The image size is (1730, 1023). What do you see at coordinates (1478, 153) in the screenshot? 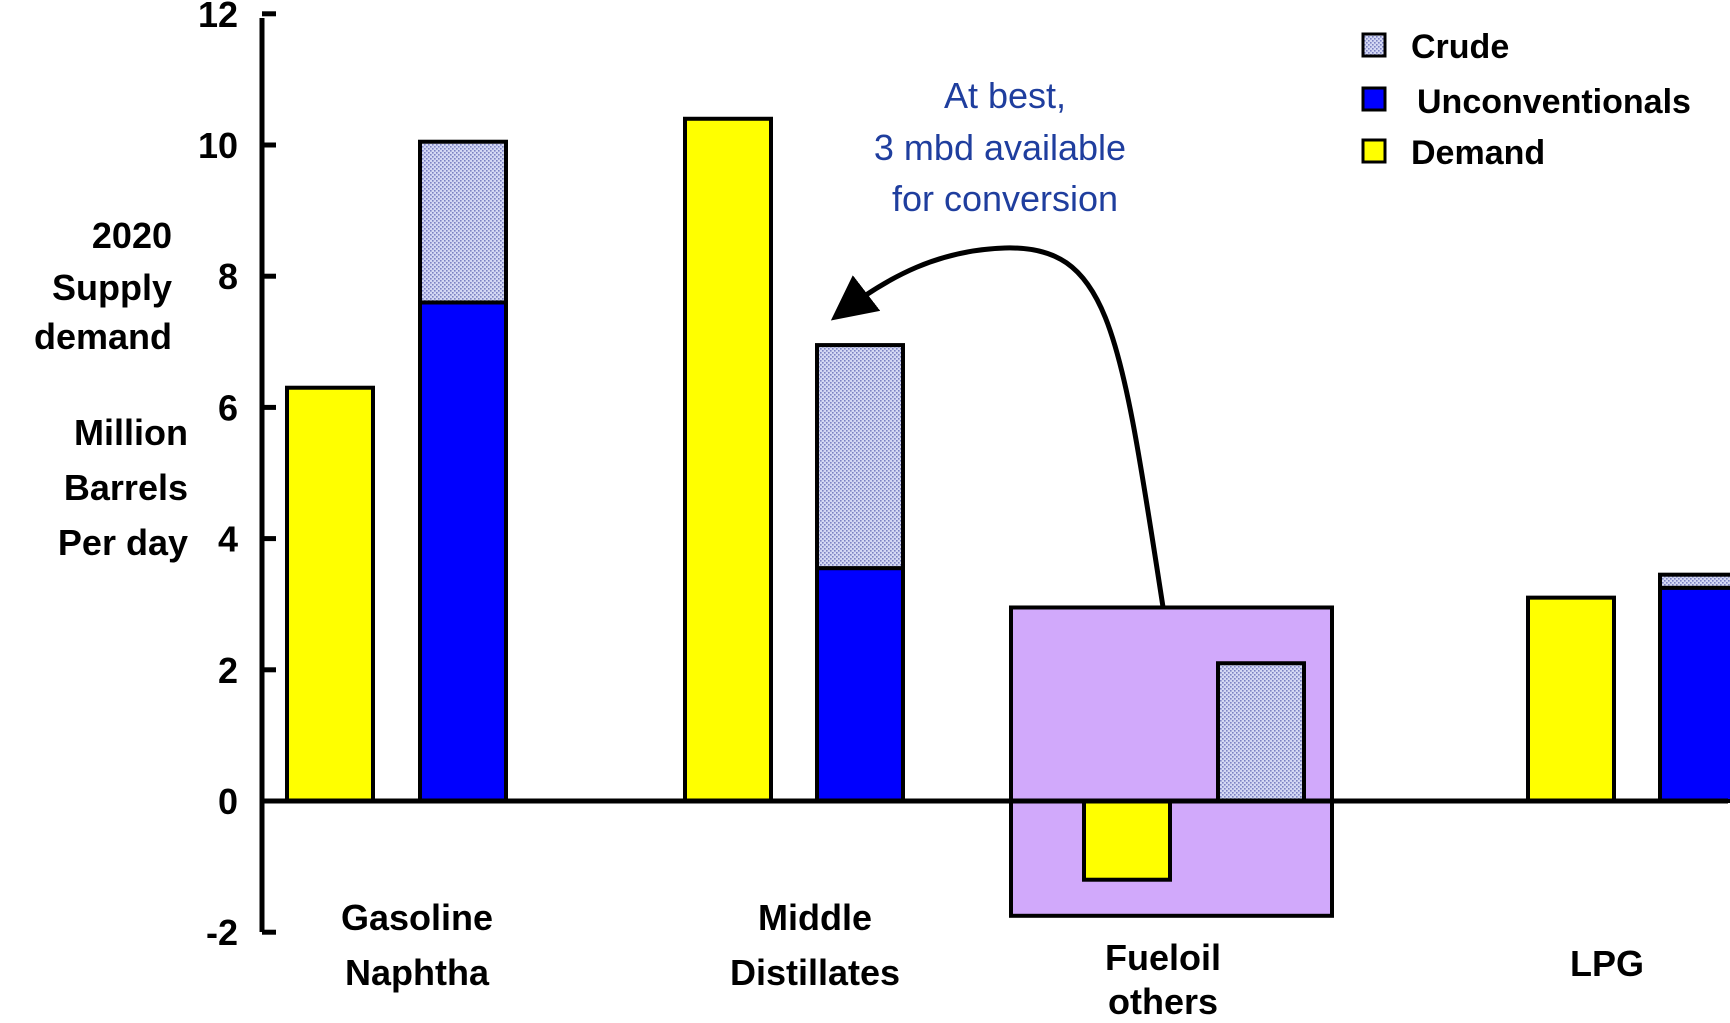
I see `legend-label-demand: Demand` at bounding box center [1478, 153].